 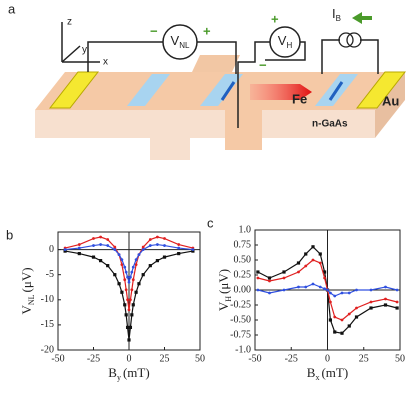 I want to click on x-tick-label: -25, so click(x=93, y=358).